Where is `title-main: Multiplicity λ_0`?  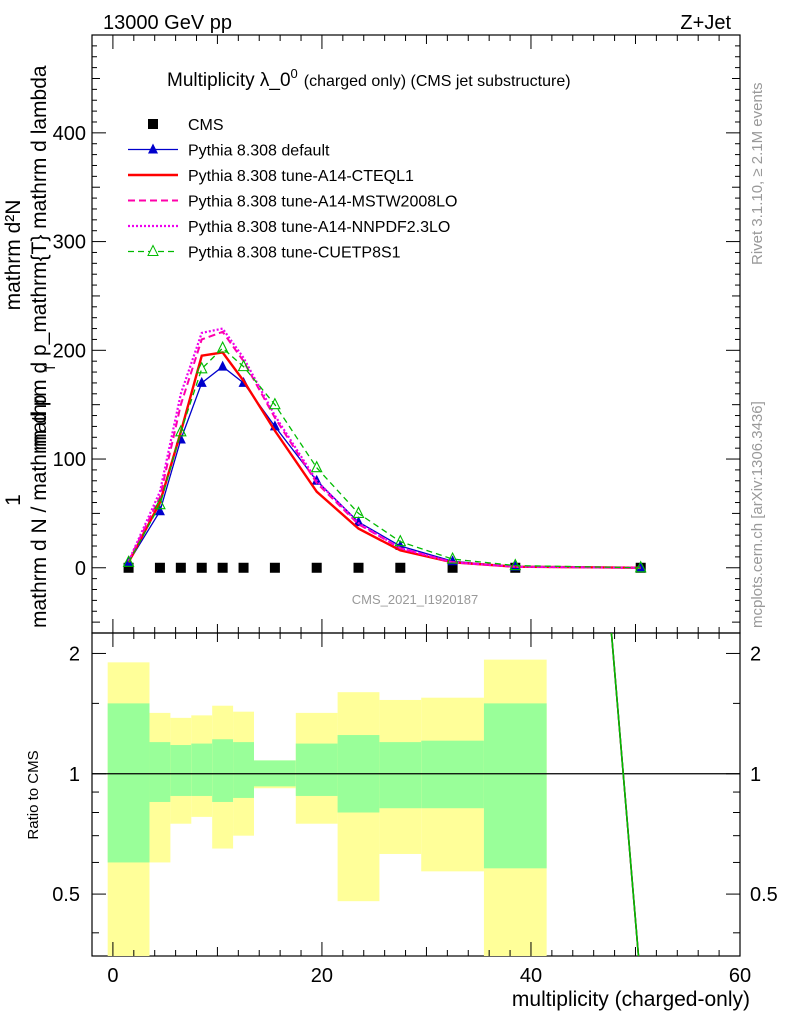
title-main: Multiplicity λ_0 is located at coordinates (229, 80).